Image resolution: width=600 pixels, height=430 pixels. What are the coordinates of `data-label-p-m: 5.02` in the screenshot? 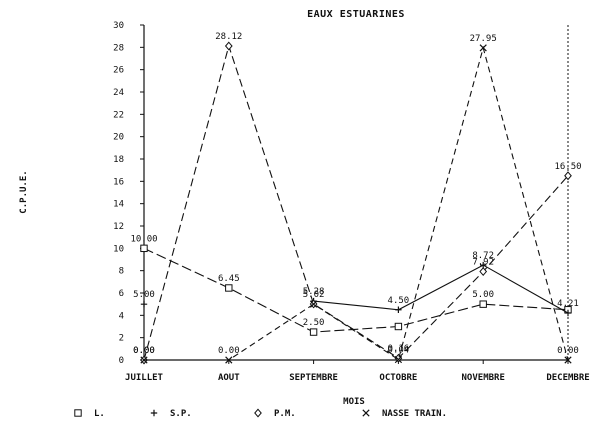 It's located at (314, 295).